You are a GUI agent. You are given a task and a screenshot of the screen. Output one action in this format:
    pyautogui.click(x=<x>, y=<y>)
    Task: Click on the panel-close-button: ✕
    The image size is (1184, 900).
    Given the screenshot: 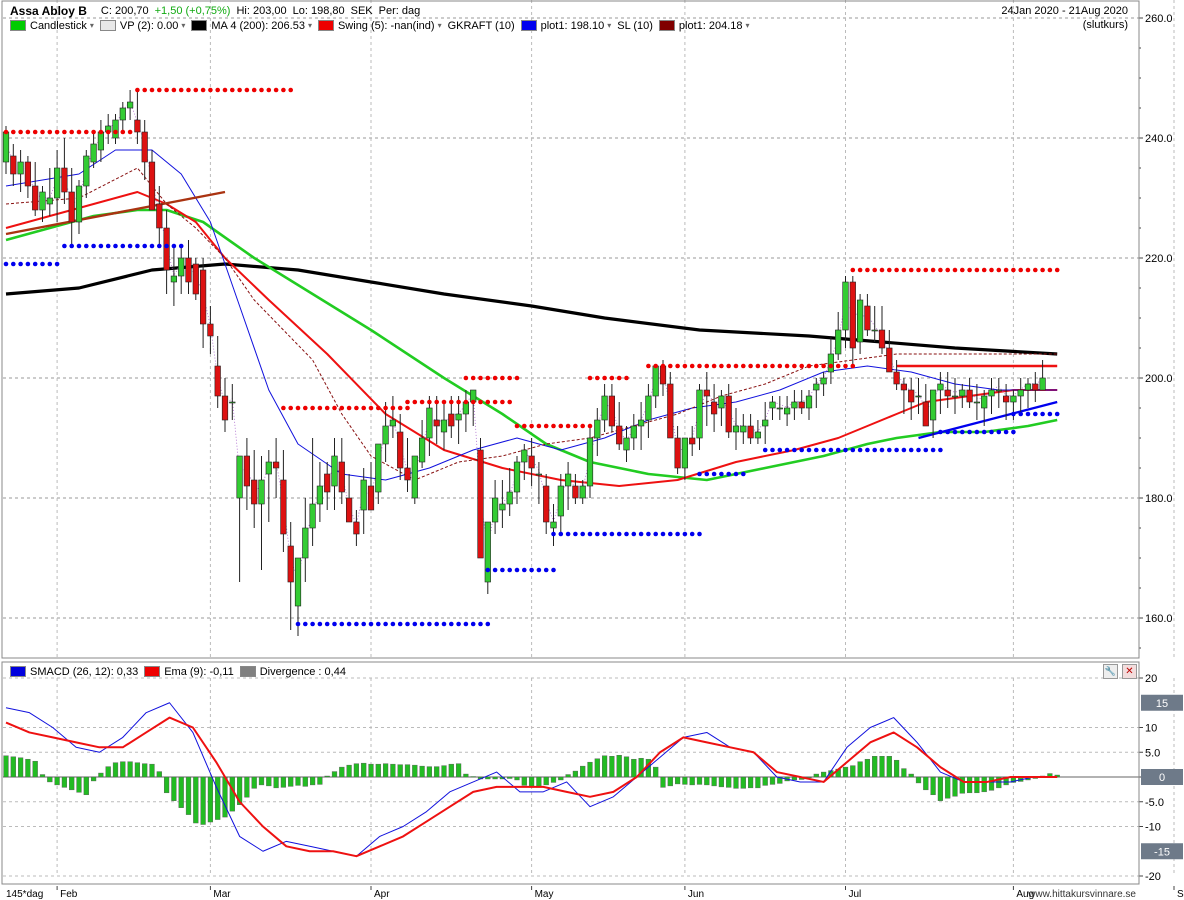 What is the action you would take?
    pyautogui.click(x=1129, y=671)
    